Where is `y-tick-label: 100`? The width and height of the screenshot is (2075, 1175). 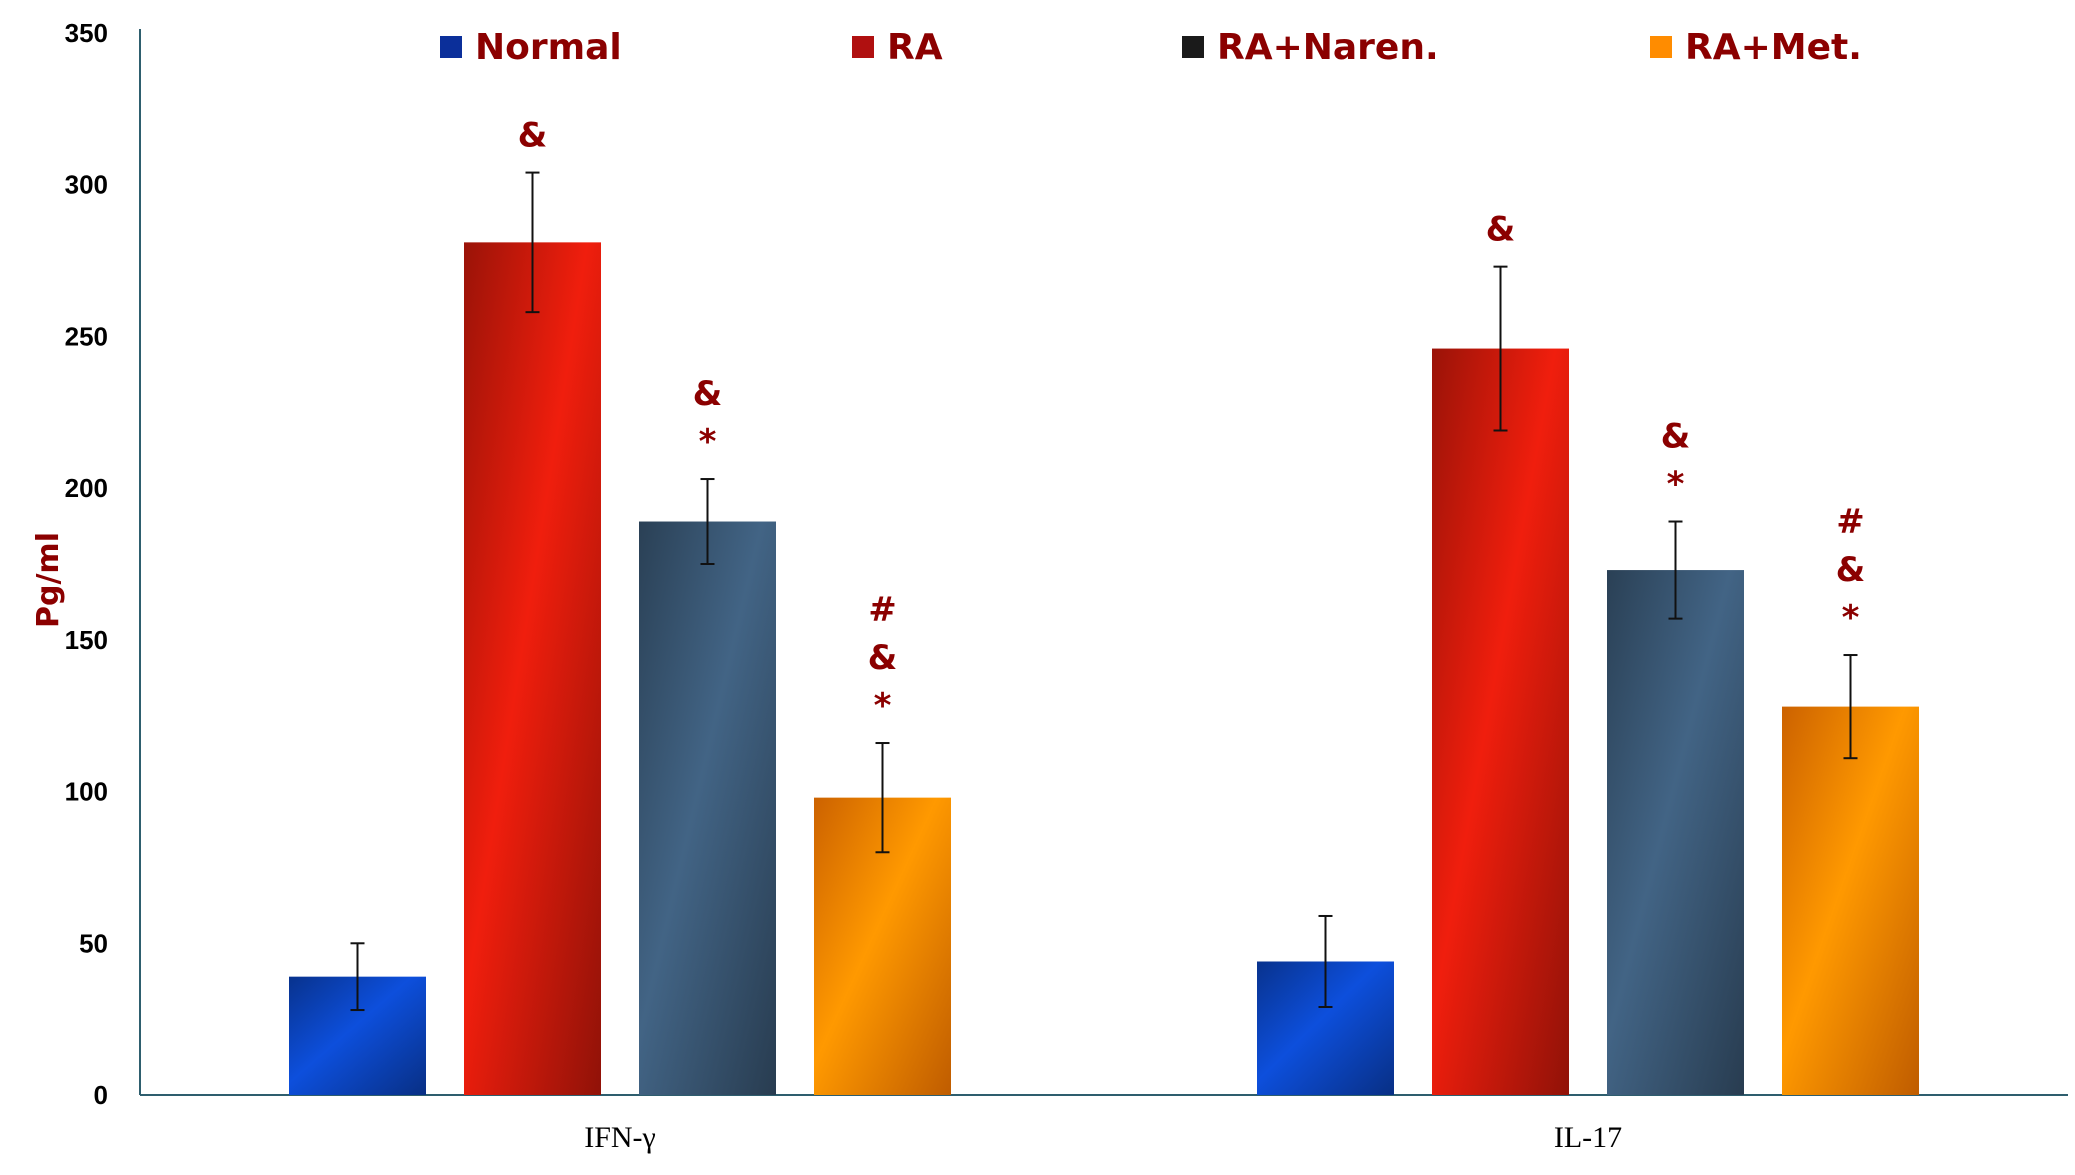 y-tick-label: 100 is located at coordinates (86, 792).